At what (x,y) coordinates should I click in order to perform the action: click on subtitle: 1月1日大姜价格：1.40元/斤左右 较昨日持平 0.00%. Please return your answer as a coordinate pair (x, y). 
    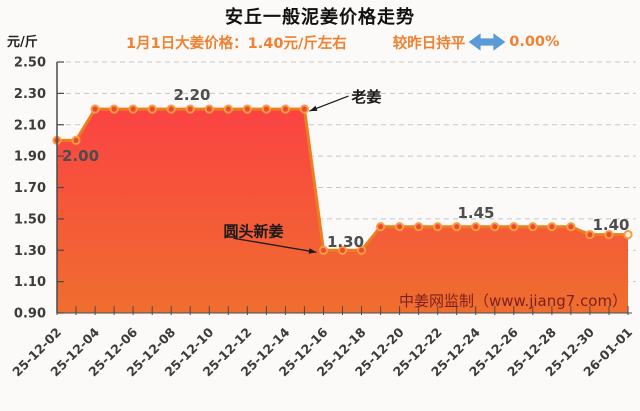
    Looking at the image, I should click on (343, 42).